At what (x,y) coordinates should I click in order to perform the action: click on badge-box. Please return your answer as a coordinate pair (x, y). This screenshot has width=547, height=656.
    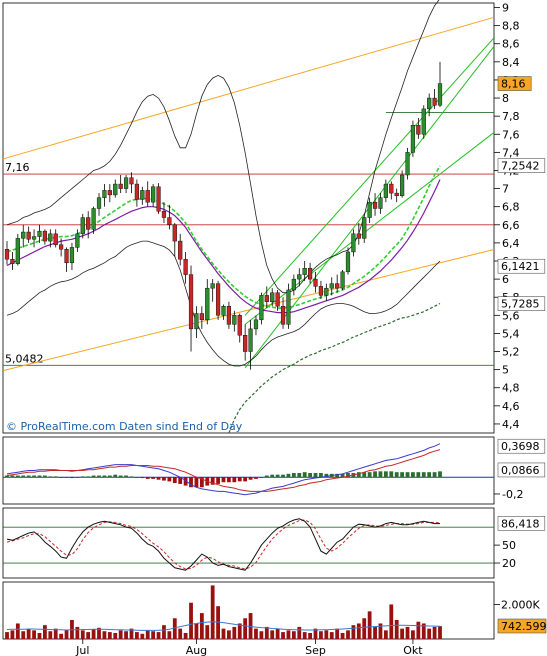
    Looking at the image, I should click on (521, 523).